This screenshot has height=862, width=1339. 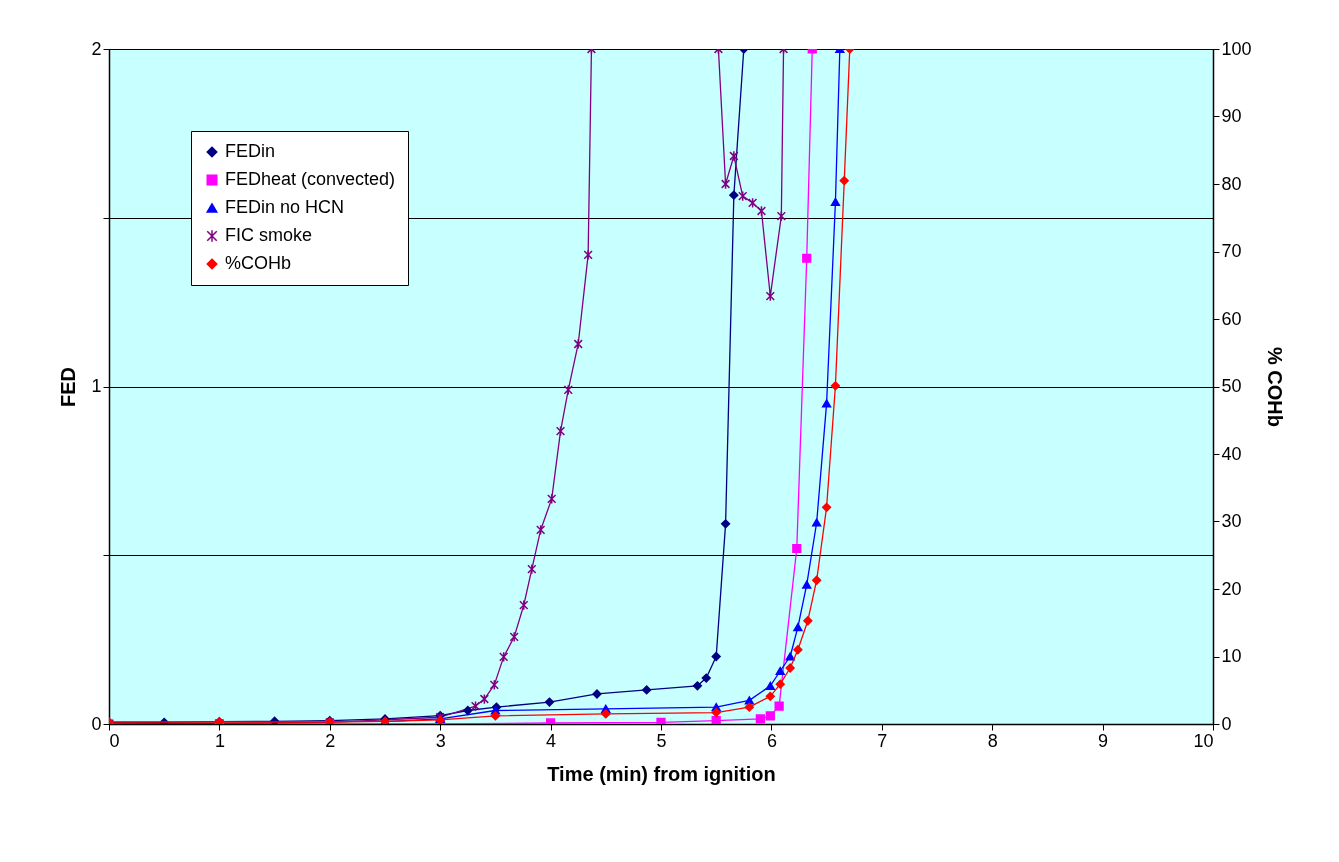 What do you see at coordinates (219, 740) in the screenshot?
I see `x-tick-label: 1` at bounding box center [219, 740].